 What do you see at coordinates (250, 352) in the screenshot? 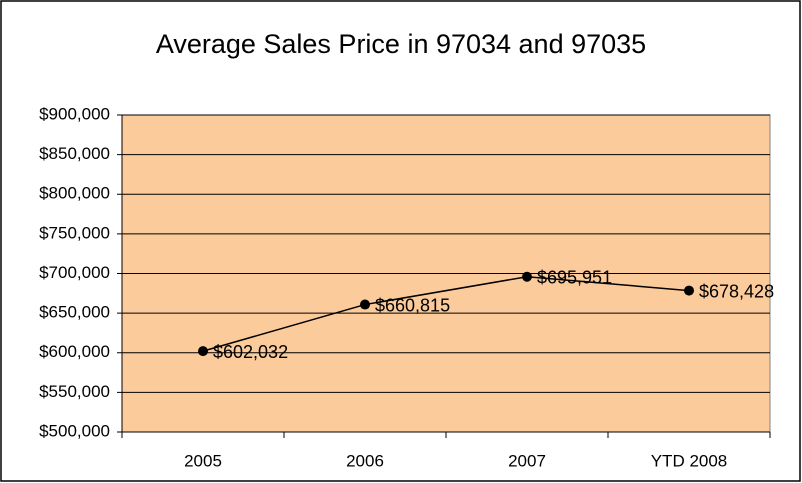
I see `data-label: $602,032` at bounding box center [250, 352].